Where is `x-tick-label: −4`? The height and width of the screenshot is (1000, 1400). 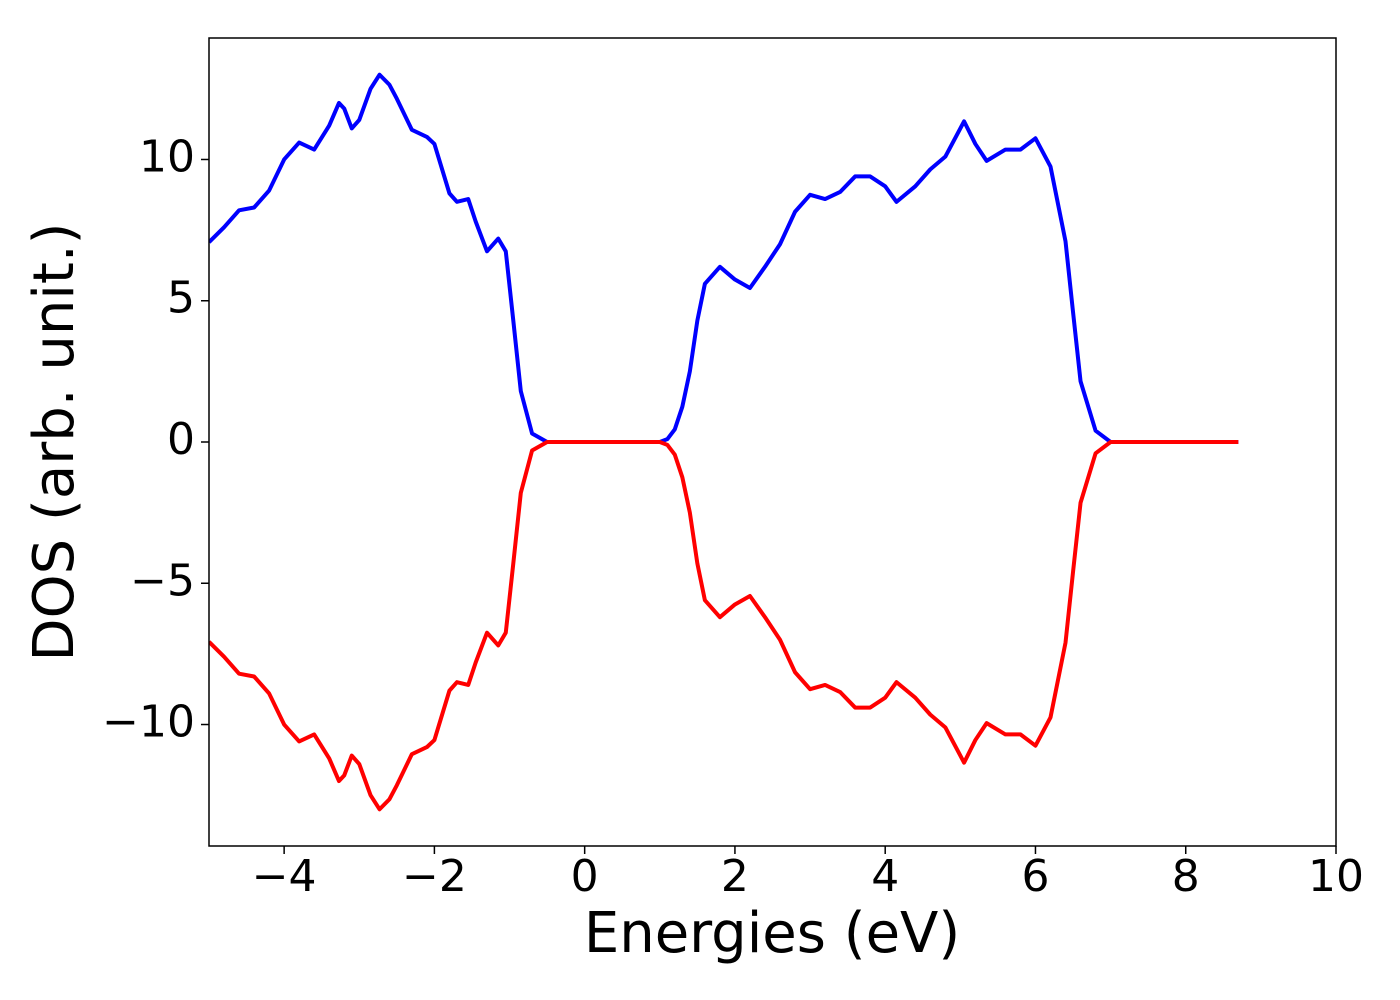 x-tick-label: −4 is located at coordinates (284, 876).